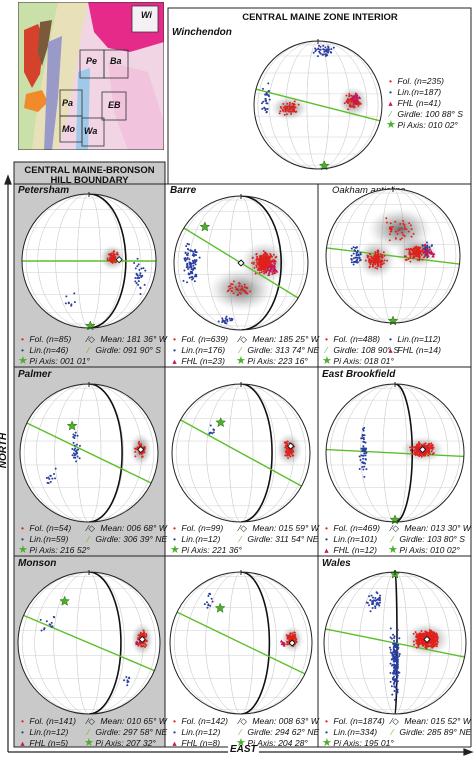 The width and height of the screenshot is (474, 757). What do you see at coordinates (243, 721) in the screenshot?
I see `mean-symbol-icon: ⁄◇` at bounding box center [243, 721].